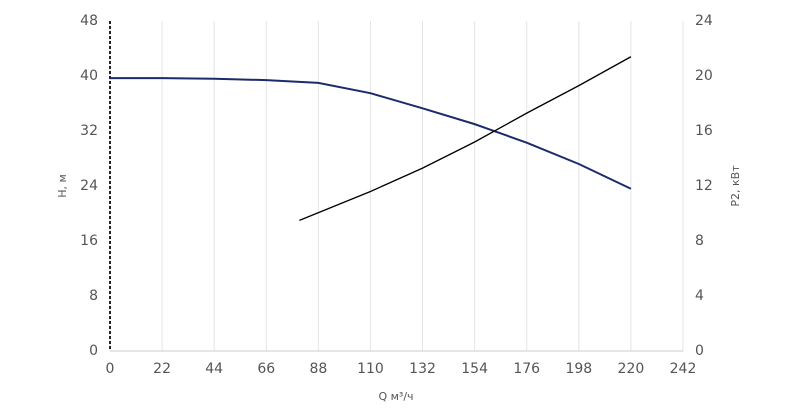 The image size is (800, 408). I want to click on y2-tick-label: 0, so click(699, 351).